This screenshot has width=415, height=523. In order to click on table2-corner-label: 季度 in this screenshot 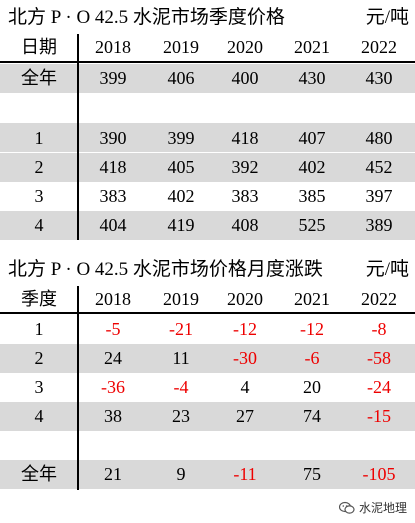, I will do `click(39, 299)`.